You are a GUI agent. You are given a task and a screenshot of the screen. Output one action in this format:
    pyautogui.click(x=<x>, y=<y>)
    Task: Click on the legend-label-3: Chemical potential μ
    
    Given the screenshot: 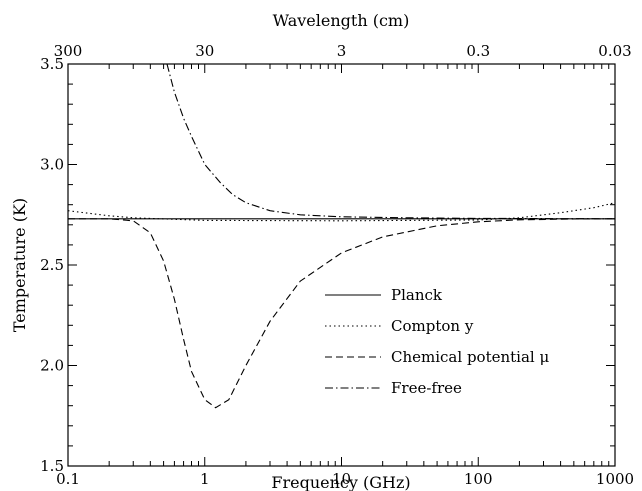 What is the action you would take?
    pyautogui.click(x=470, y=357)
    